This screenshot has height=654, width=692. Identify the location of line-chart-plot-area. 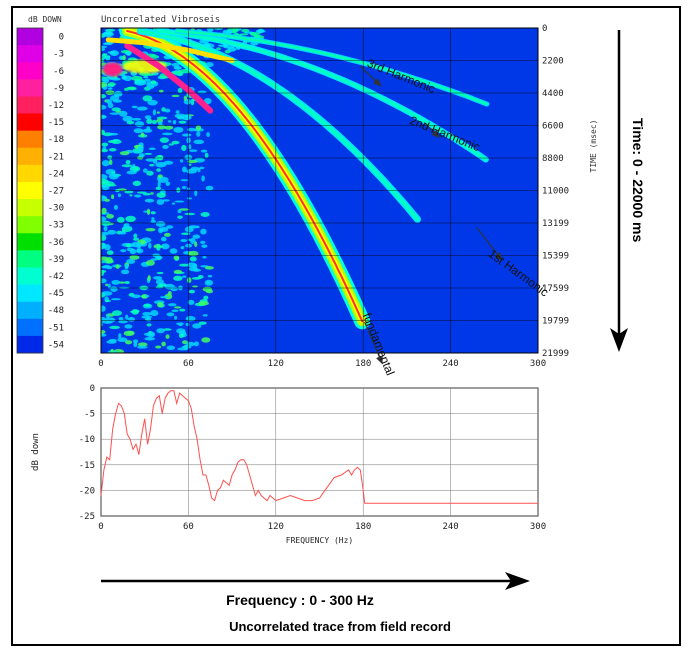
(319, 452).